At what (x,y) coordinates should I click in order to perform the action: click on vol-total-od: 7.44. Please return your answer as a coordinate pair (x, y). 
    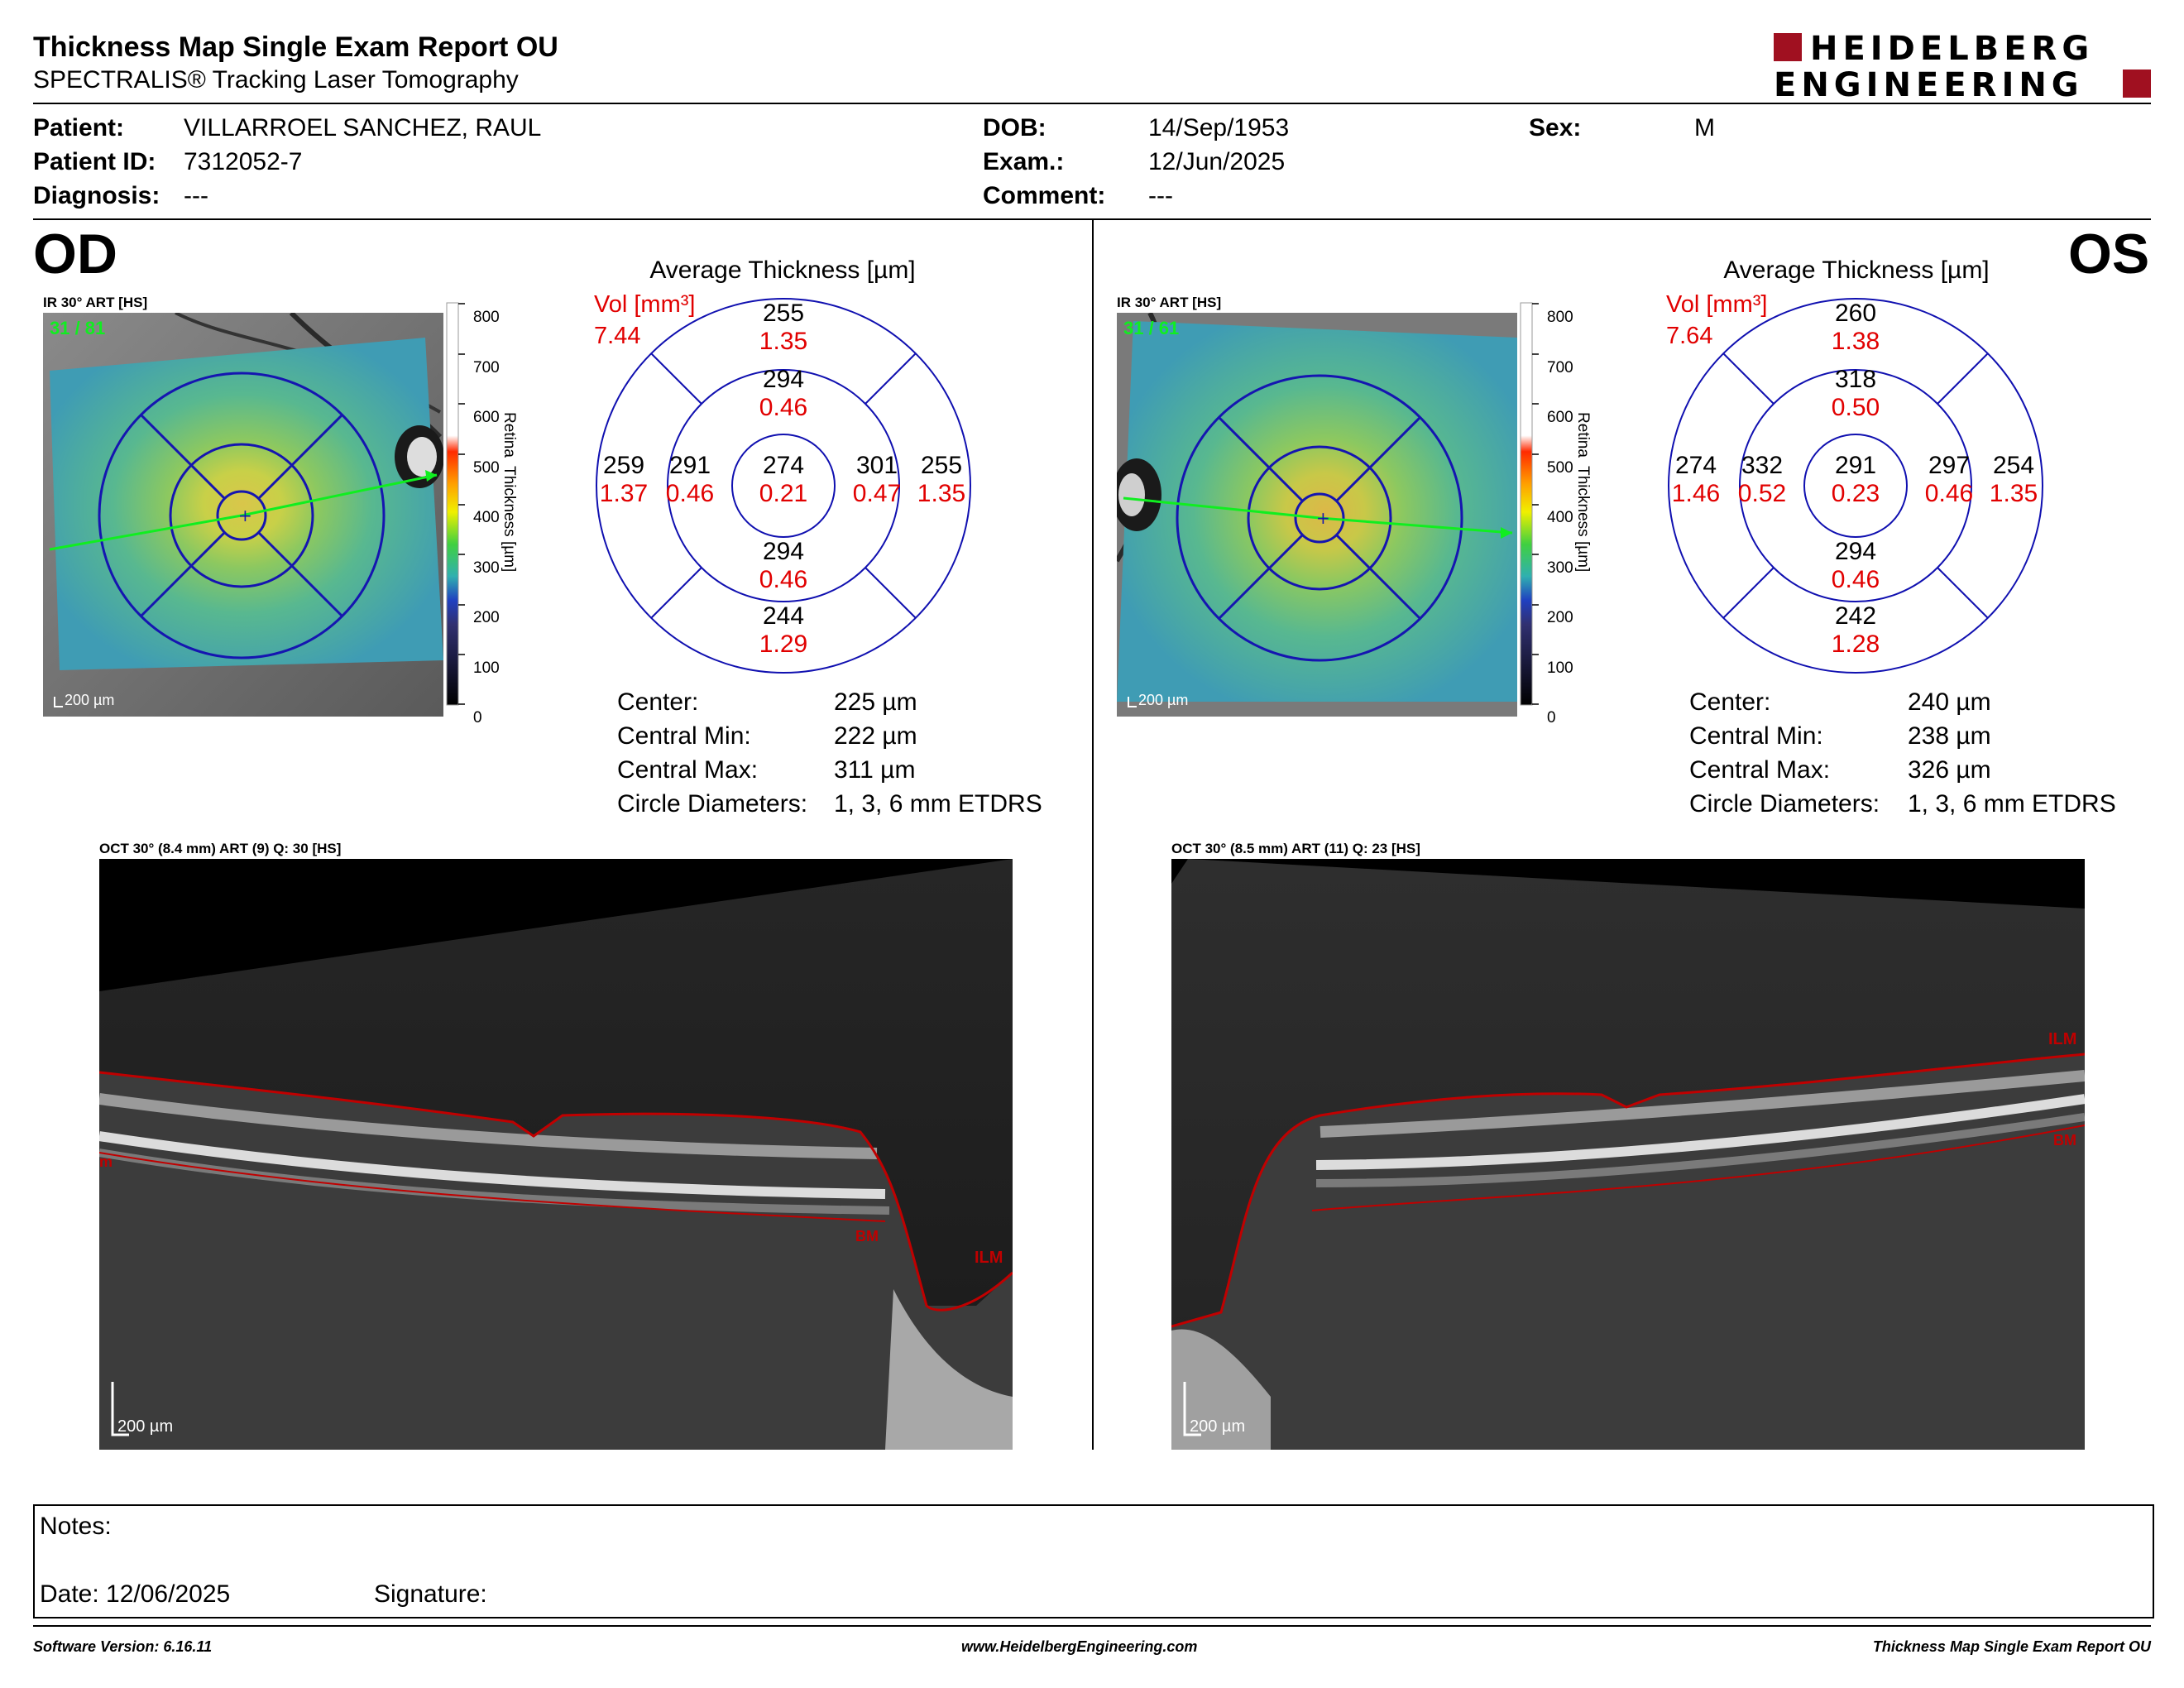
    Looking at the image, I should click on (617, 336).